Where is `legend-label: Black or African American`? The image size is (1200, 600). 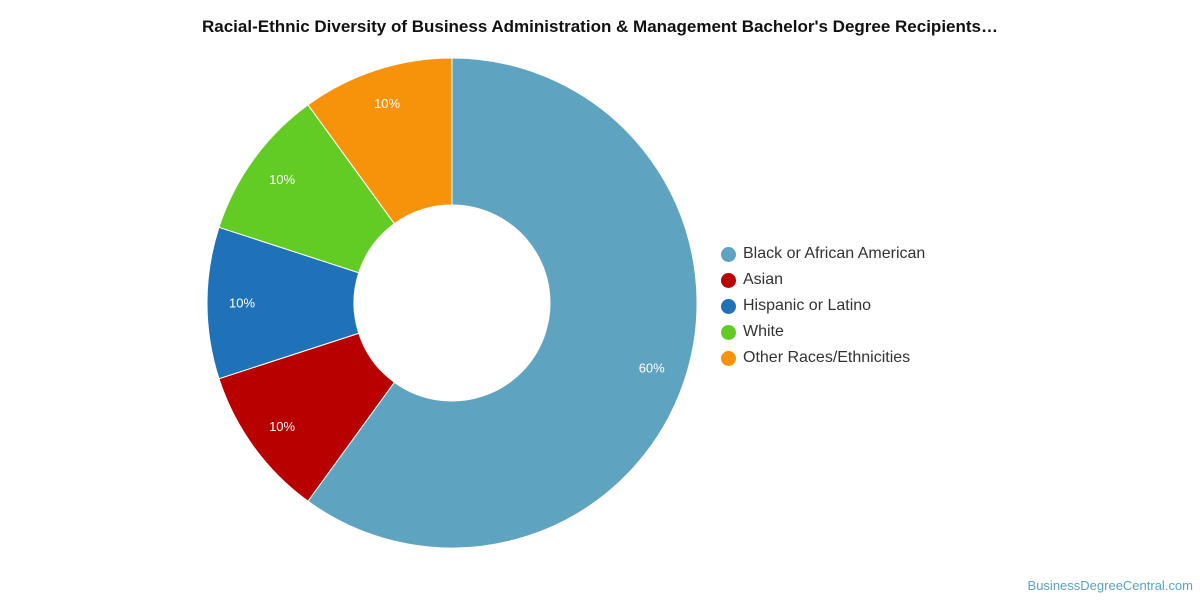 legend-label: Black or African American is located at coordinates (834, 253).